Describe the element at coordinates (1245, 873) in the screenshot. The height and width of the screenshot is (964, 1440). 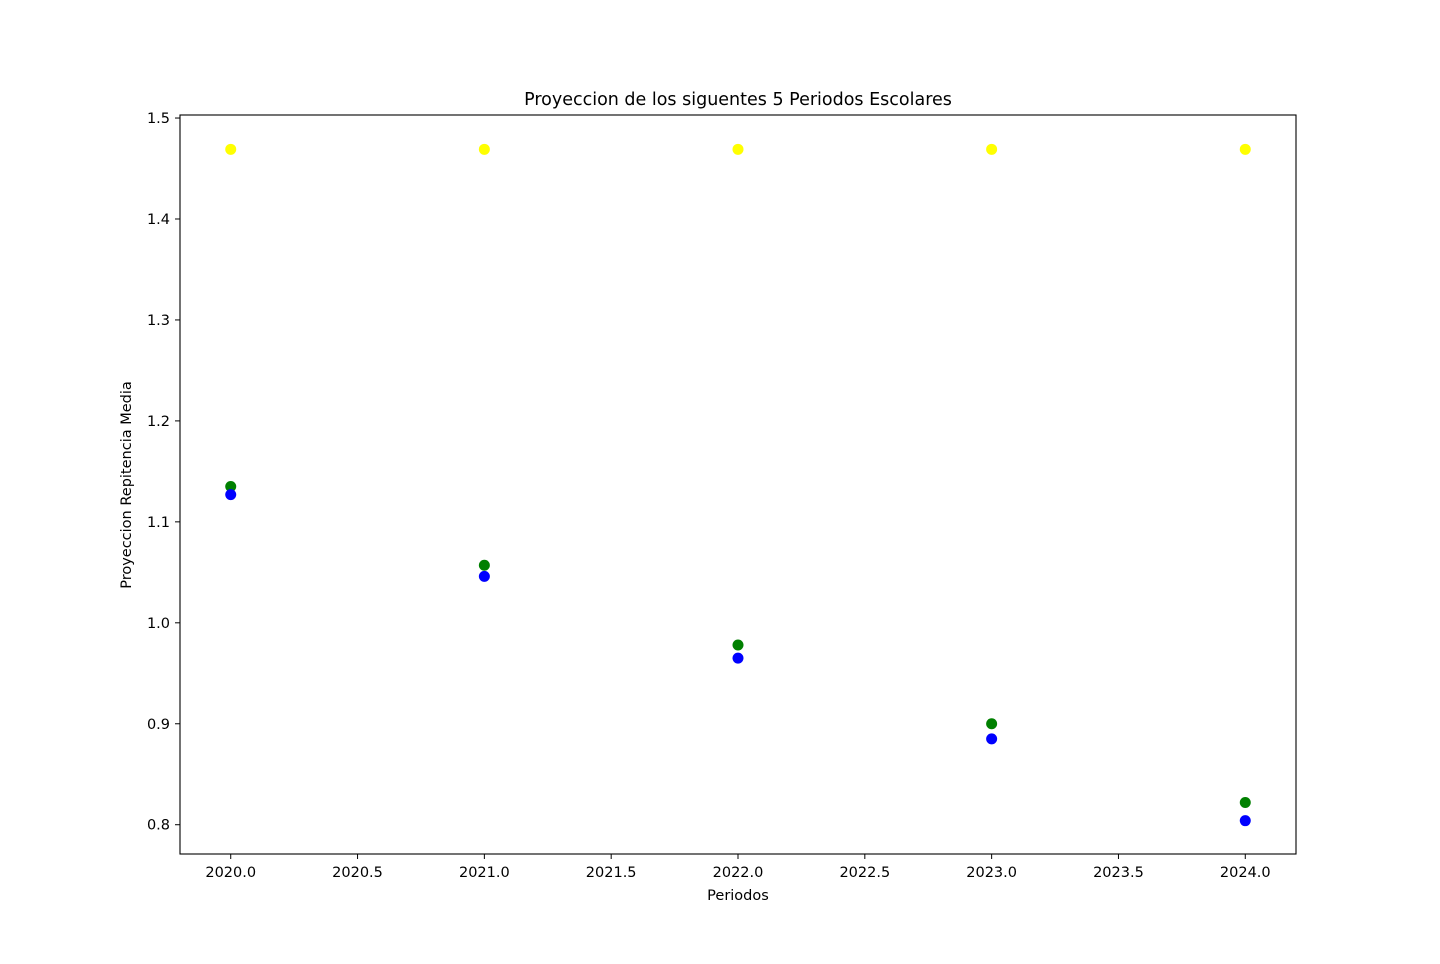
I see `x-tick-label: 2024.0` at that location.